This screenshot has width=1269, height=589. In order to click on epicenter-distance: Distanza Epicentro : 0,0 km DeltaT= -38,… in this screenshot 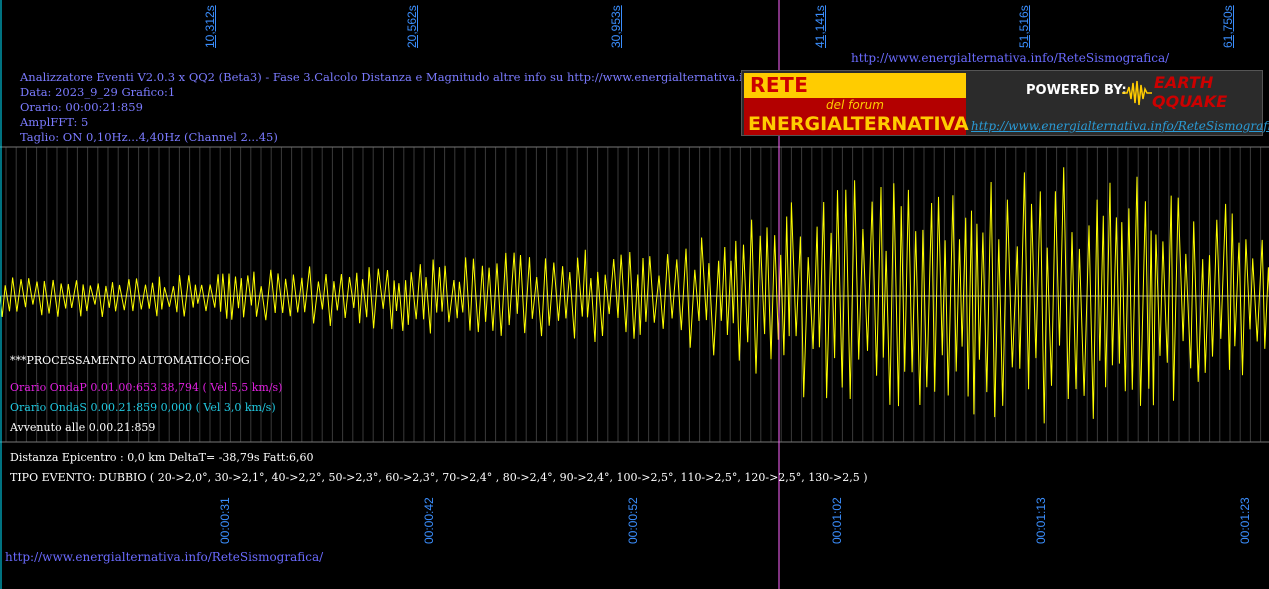, I will do `click(162, 457)`.